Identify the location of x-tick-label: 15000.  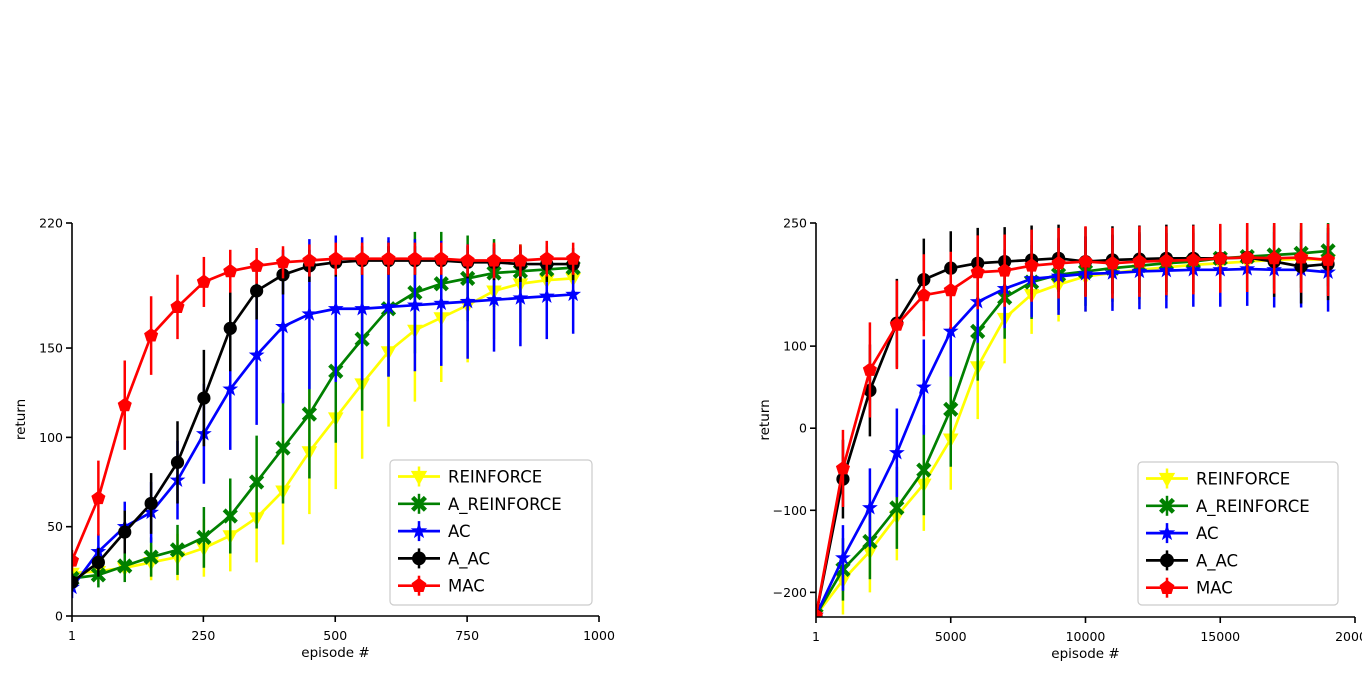
(1220, 636).